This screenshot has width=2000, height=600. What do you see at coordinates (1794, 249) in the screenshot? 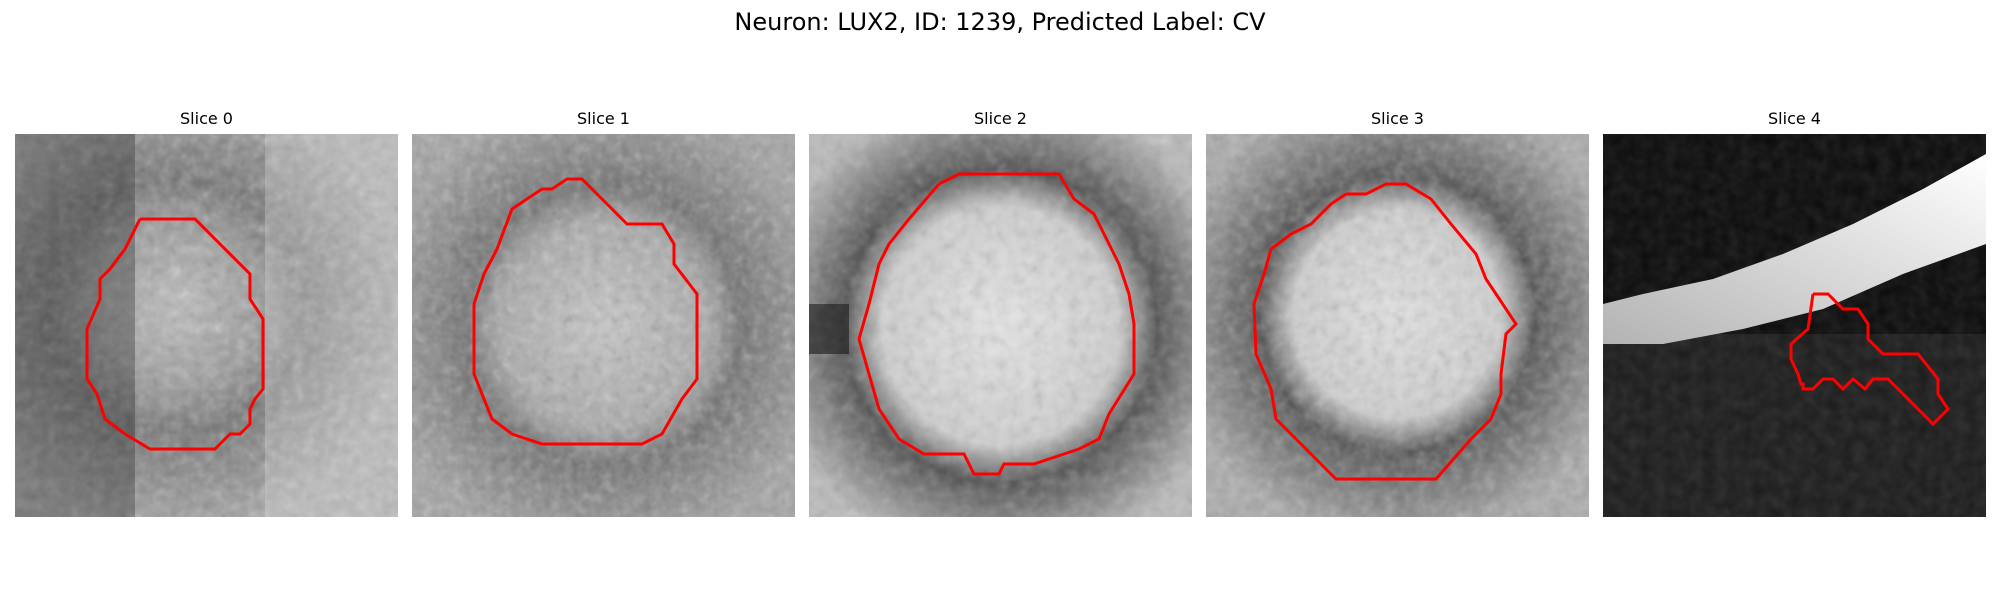
I see `bright-band` at bounding box center [1794, 249].